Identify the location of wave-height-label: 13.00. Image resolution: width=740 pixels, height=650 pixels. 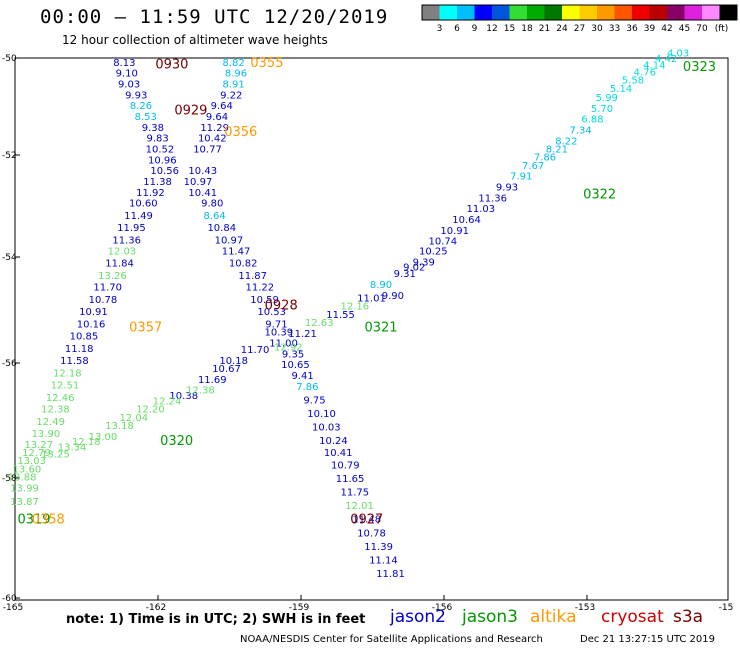
(103, 437).